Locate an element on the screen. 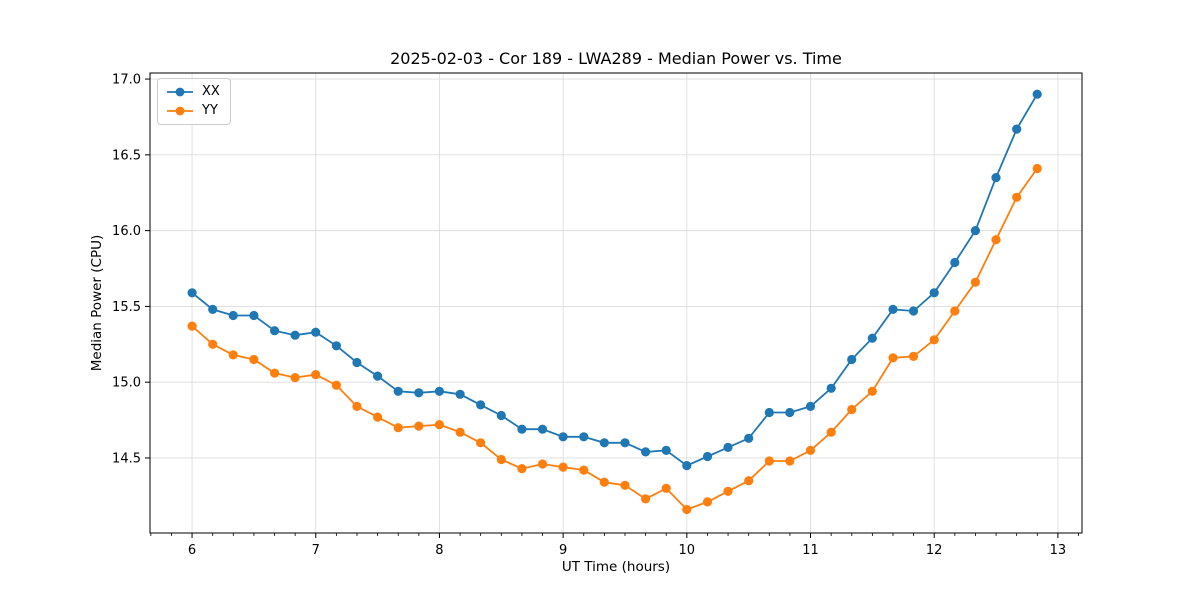 The height and width of the screenshot is (600, 1200). legend-label-xx: XX is located at coordinates (211, 91).